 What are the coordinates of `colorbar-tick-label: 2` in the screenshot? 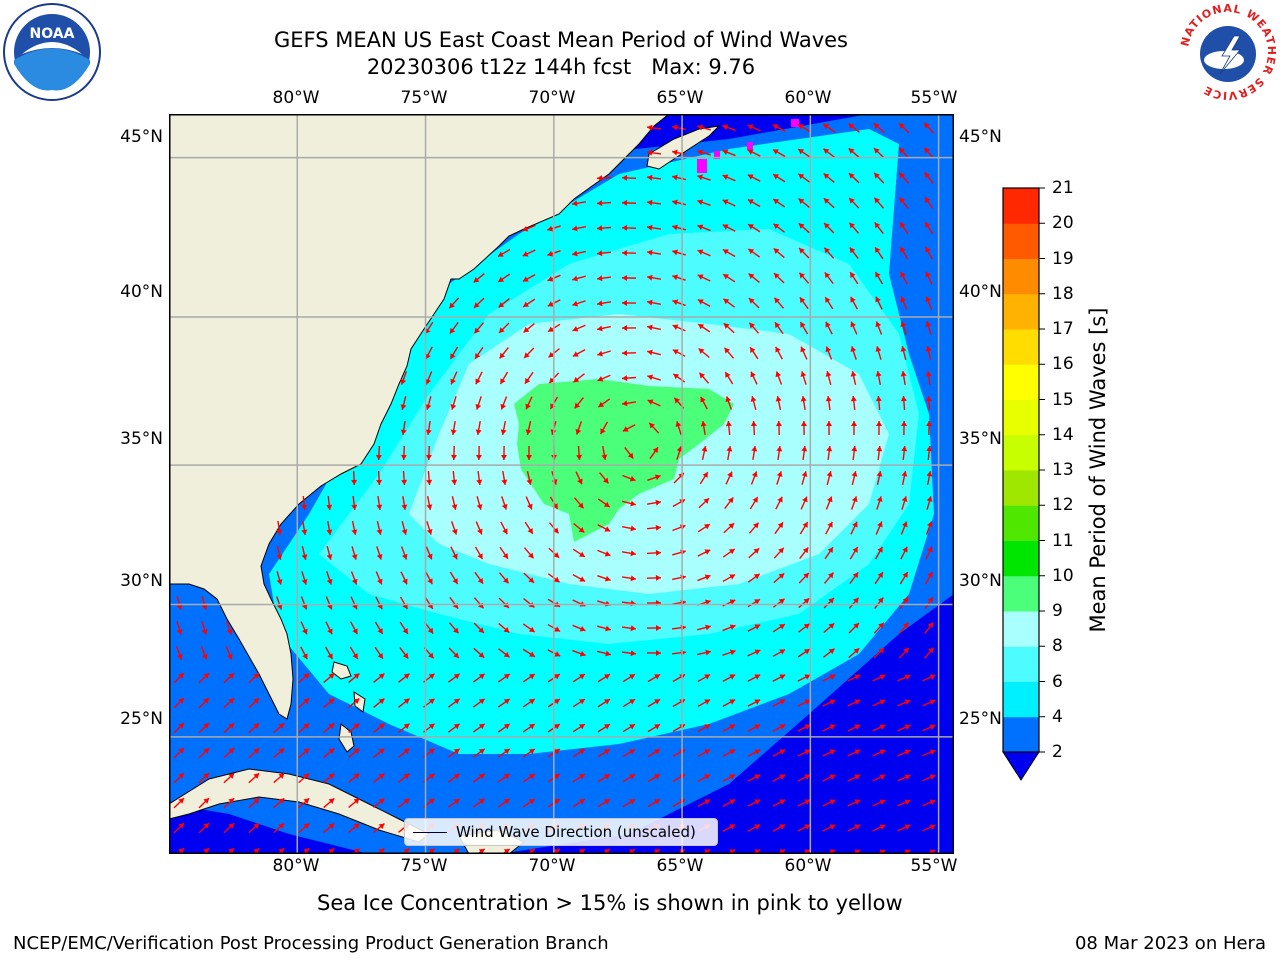 It's located at (1057, 752).